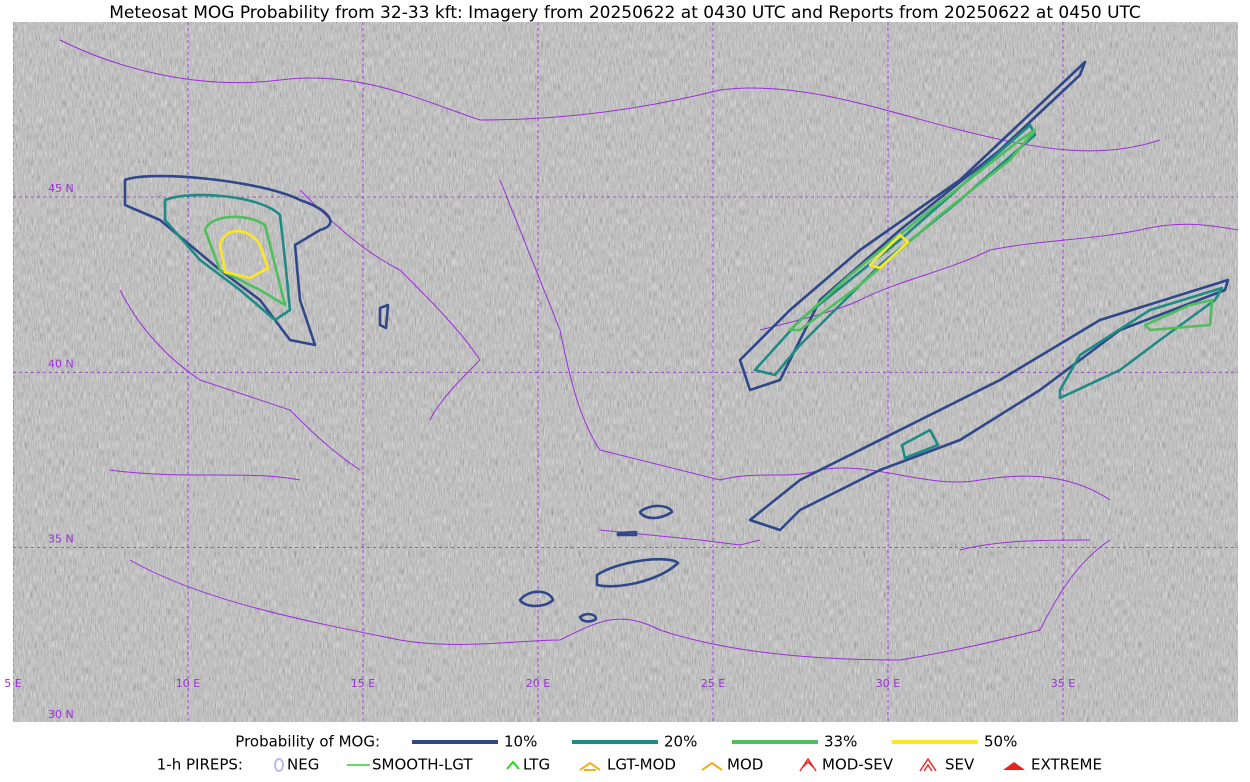 Image resolution: width=1250 pixels, height=782 pixels. Describe the element at coordinates (61, 714) in the screenshot. I see `lat-label: 30 N` at that location.